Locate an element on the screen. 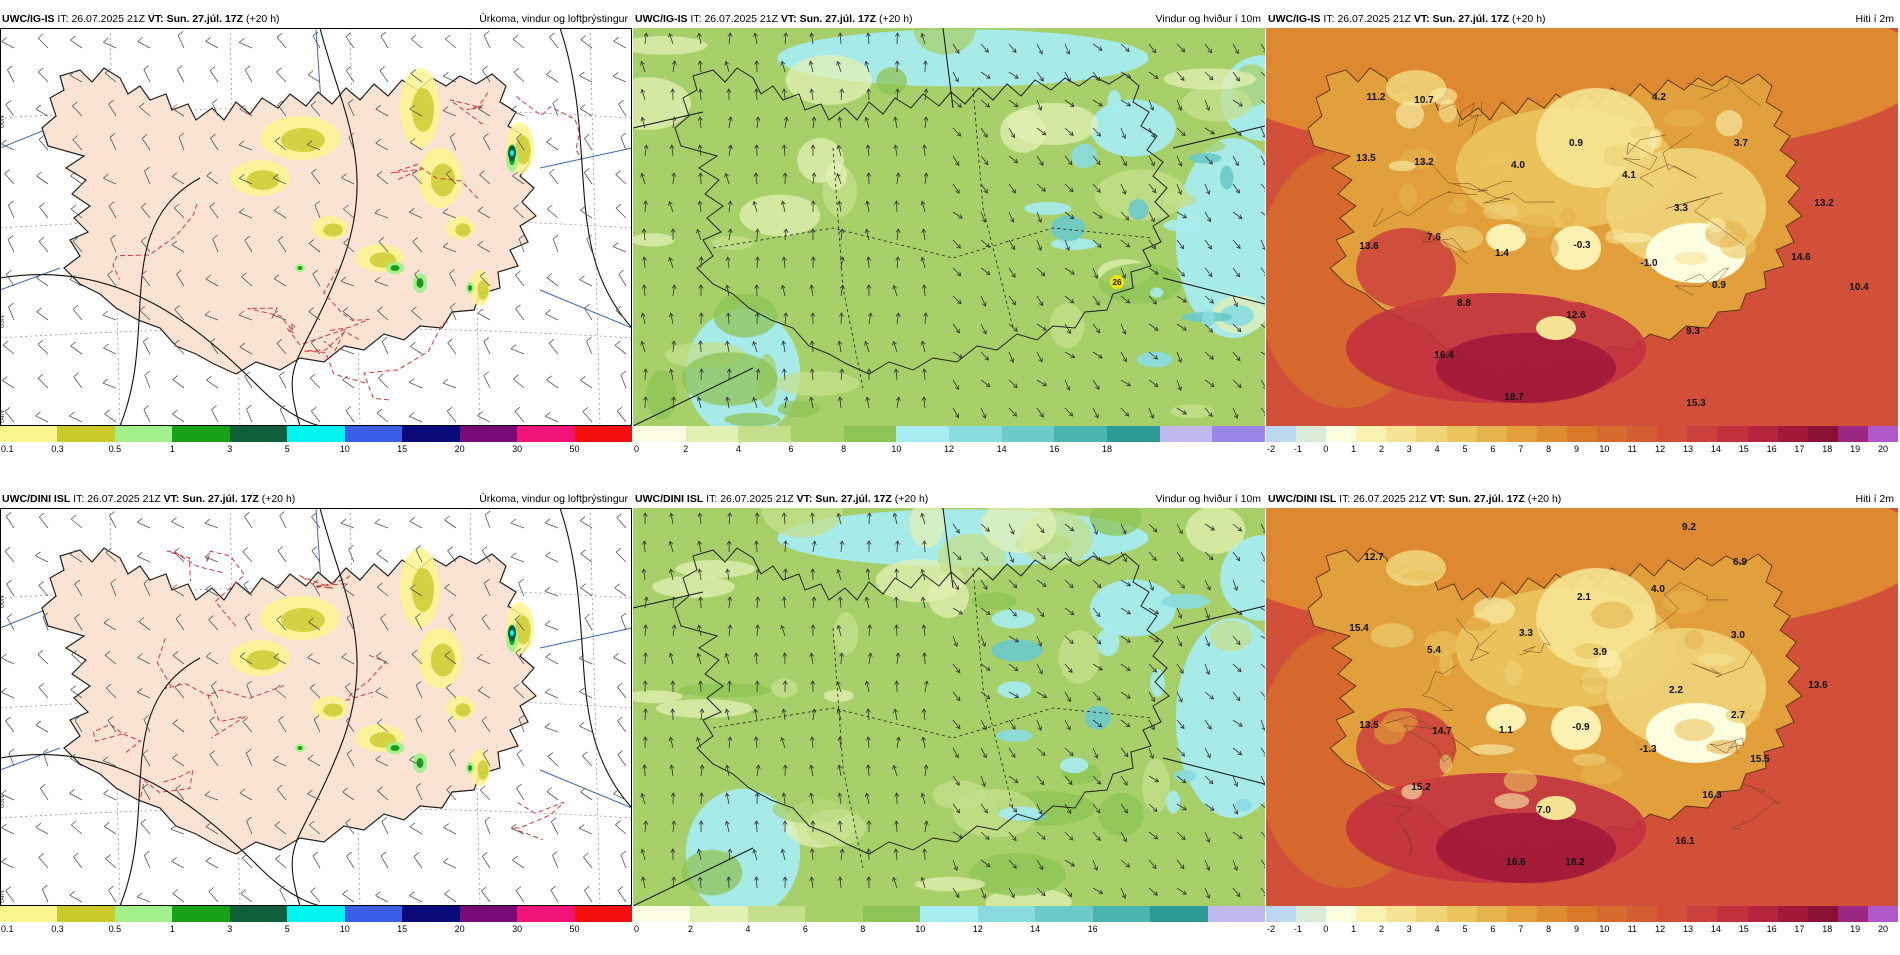 Image resolution: width=1900 pixels, height=955 pixels. colorbar-tick-label: 0.5 is located at coordinates (115, 929).